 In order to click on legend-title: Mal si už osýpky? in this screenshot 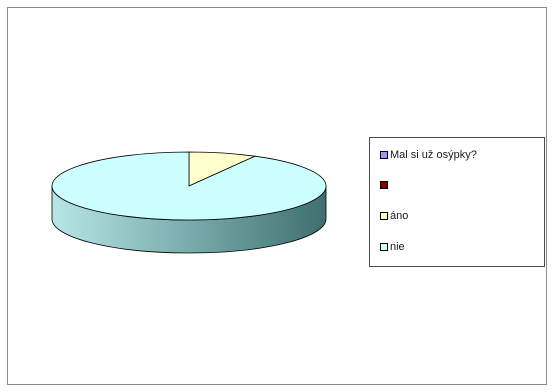, I will do `click(433, 155)`.